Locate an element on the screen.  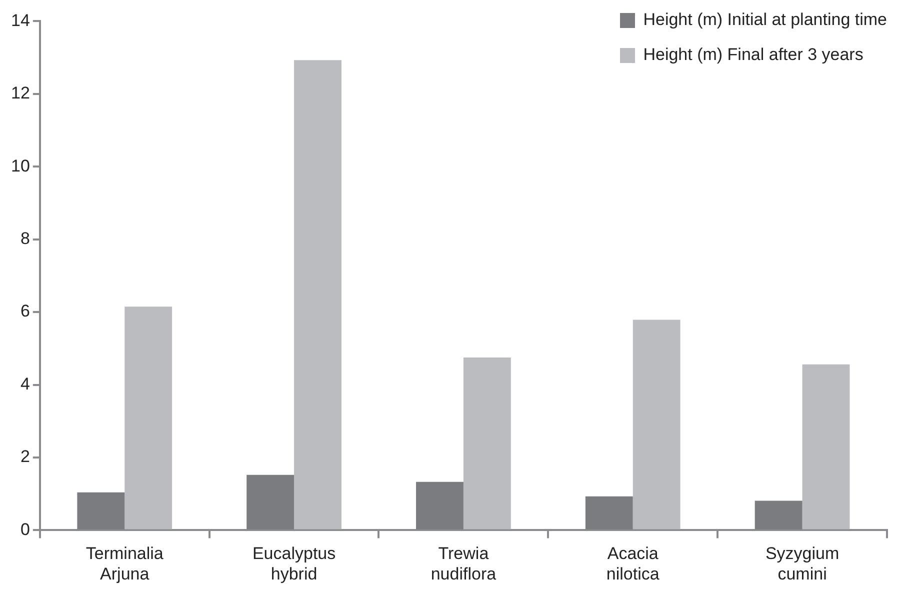
x-tick-label: Eucalyptus hybrid is located at coordinates (294, 564).